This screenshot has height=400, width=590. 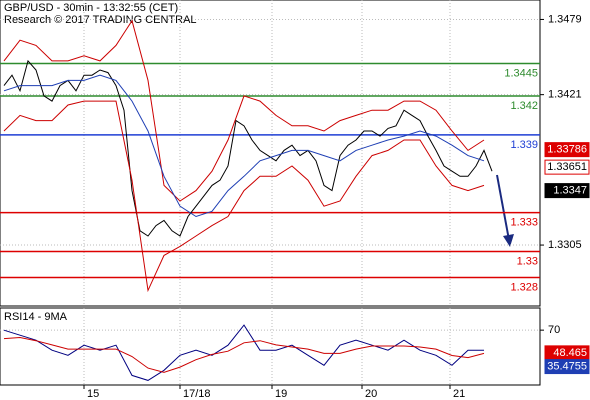 I want to click on level-label: 1.333, so click(x=524, y=223).